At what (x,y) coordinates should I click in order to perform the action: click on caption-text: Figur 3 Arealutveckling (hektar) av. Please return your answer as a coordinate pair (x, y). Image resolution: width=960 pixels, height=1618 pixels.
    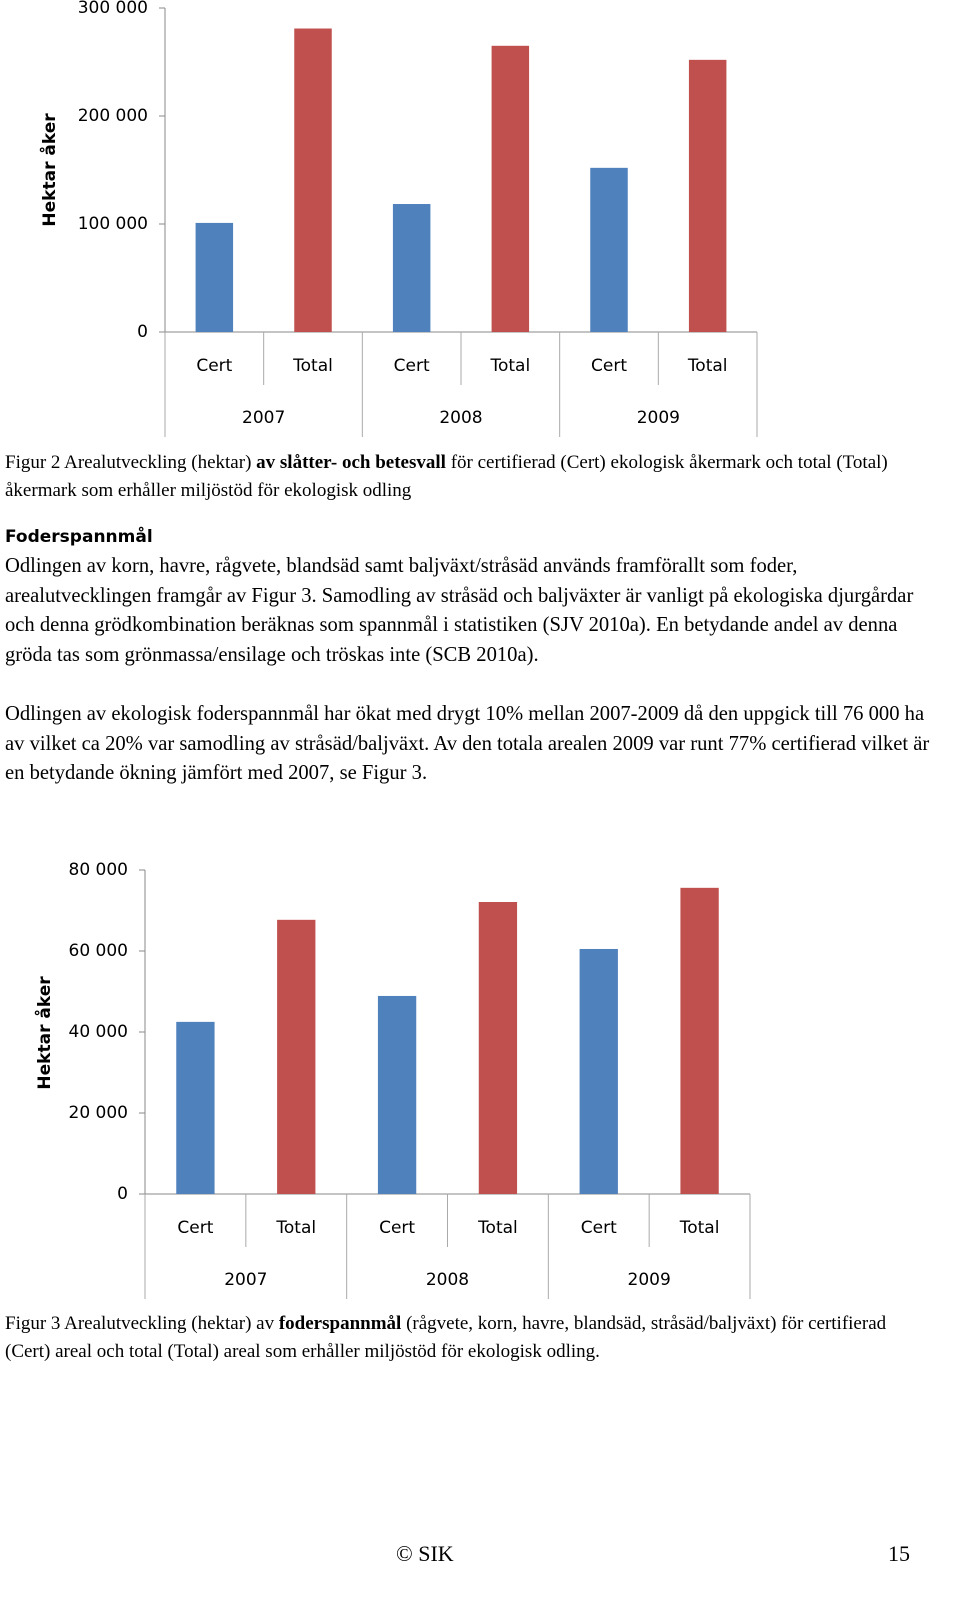
    Looking at the image, I should click on (142, 1323).